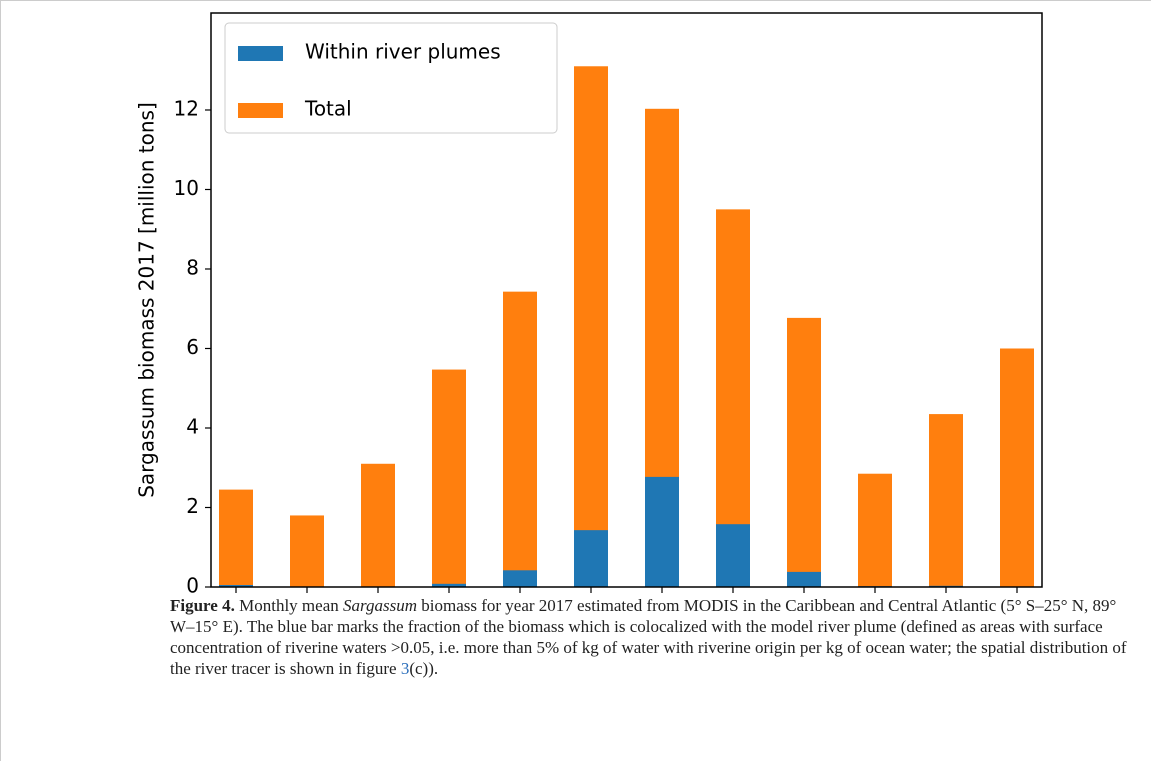  I want to click on y-tick-label: 0, so click(192, 586).